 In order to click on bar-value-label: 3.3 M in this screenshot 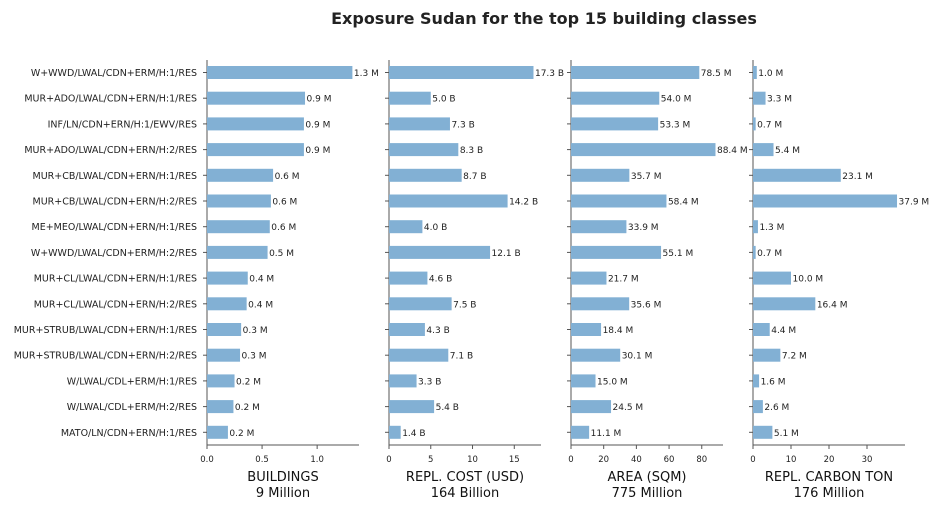, I will do `click(779, 100)`.